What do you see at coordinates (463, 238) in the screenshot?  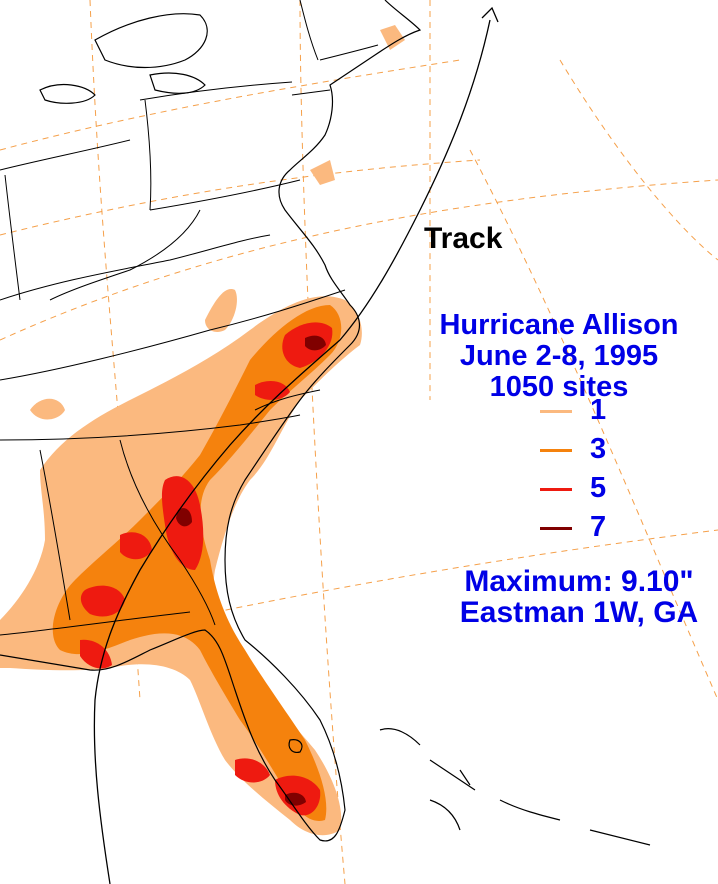 I see `track-label: Track` at bounding box center [463, 238].